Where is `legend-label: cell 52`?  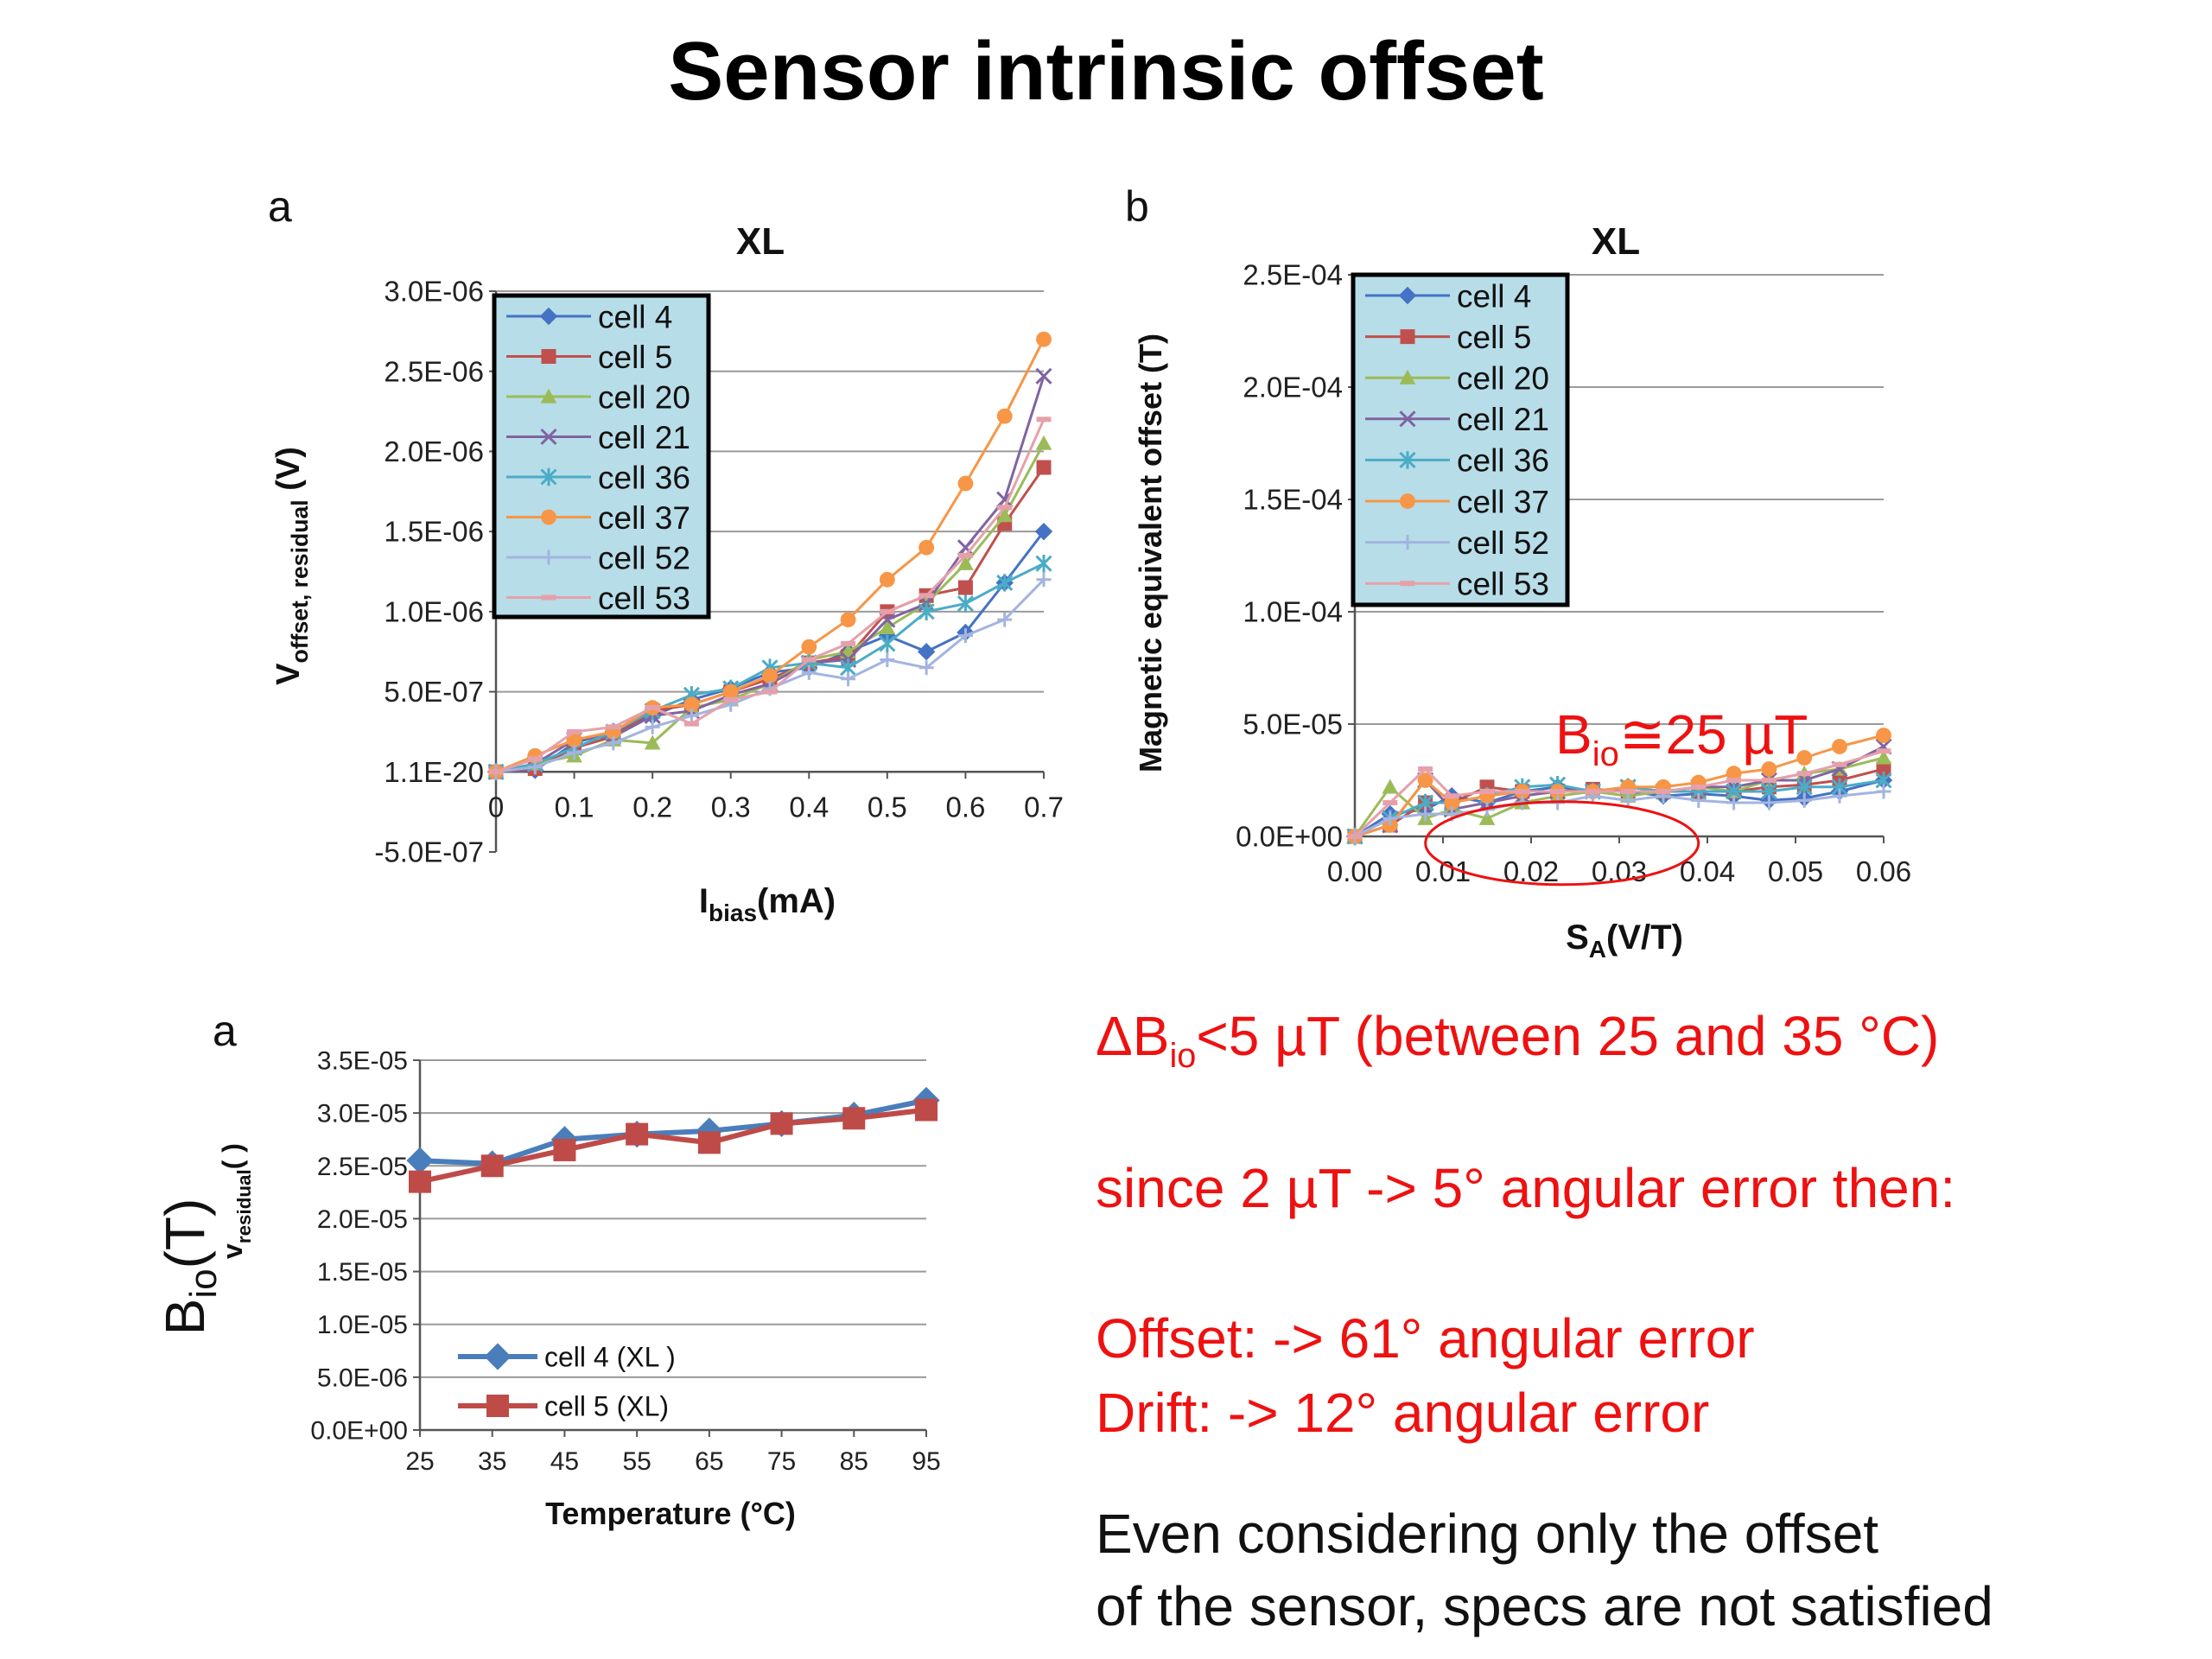
legend-label: cell 52 is located at coordinates (1503, 543).